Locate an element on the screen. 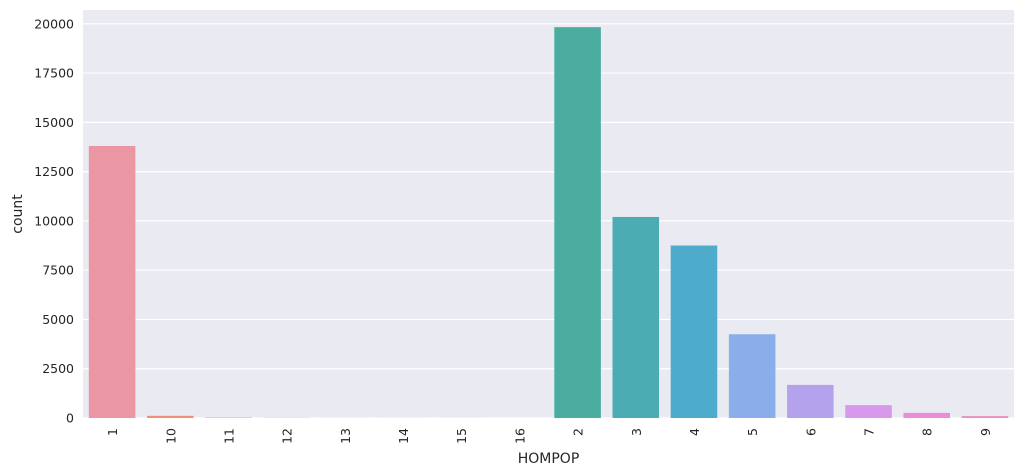 The width and height of the screenshot is (1024, 476). y-axis-label: count is located at coordinates (18, 214).